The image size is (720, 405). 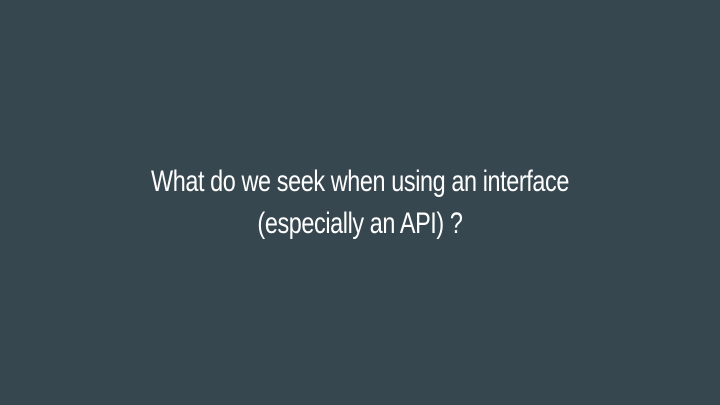 I want to click on slide-title-line-2: (especially an API) ?, so click(x=360, y=223).